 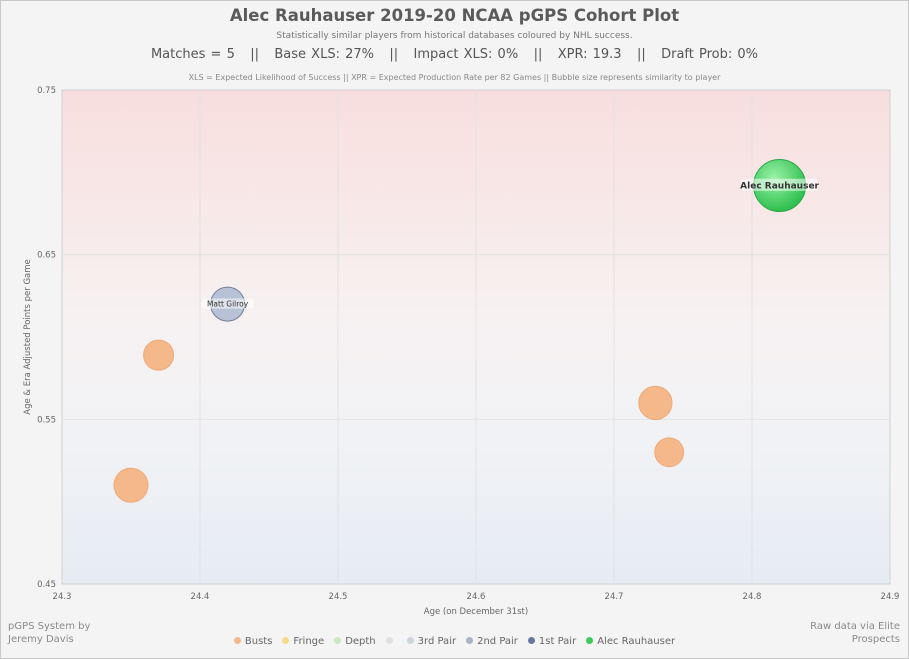 I want to click on x-tick-label: 24.8, so click(x=752, y=597).